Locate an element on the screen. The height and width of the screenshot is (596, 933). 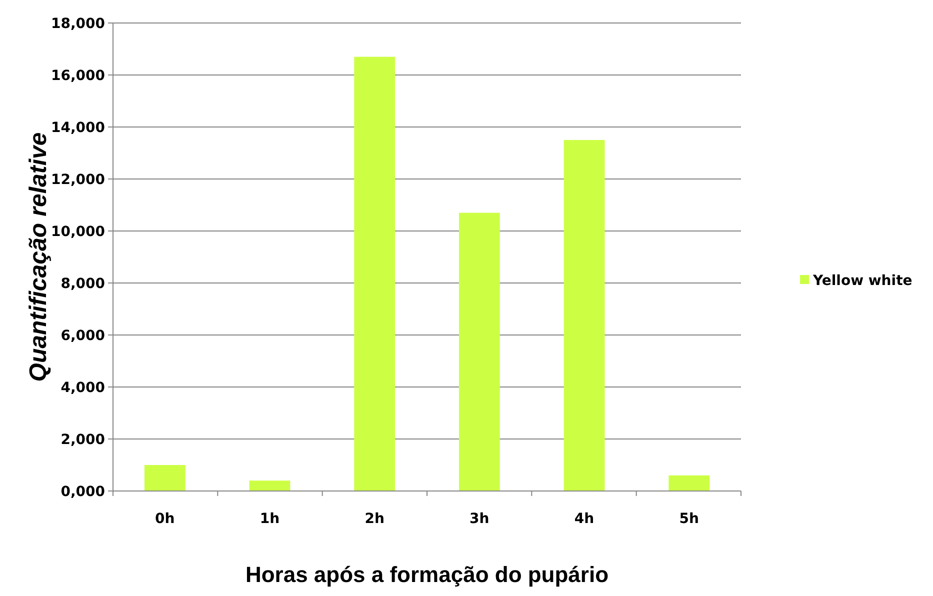
y-tick-label: 18,000 is located at coordinates (78, 24).